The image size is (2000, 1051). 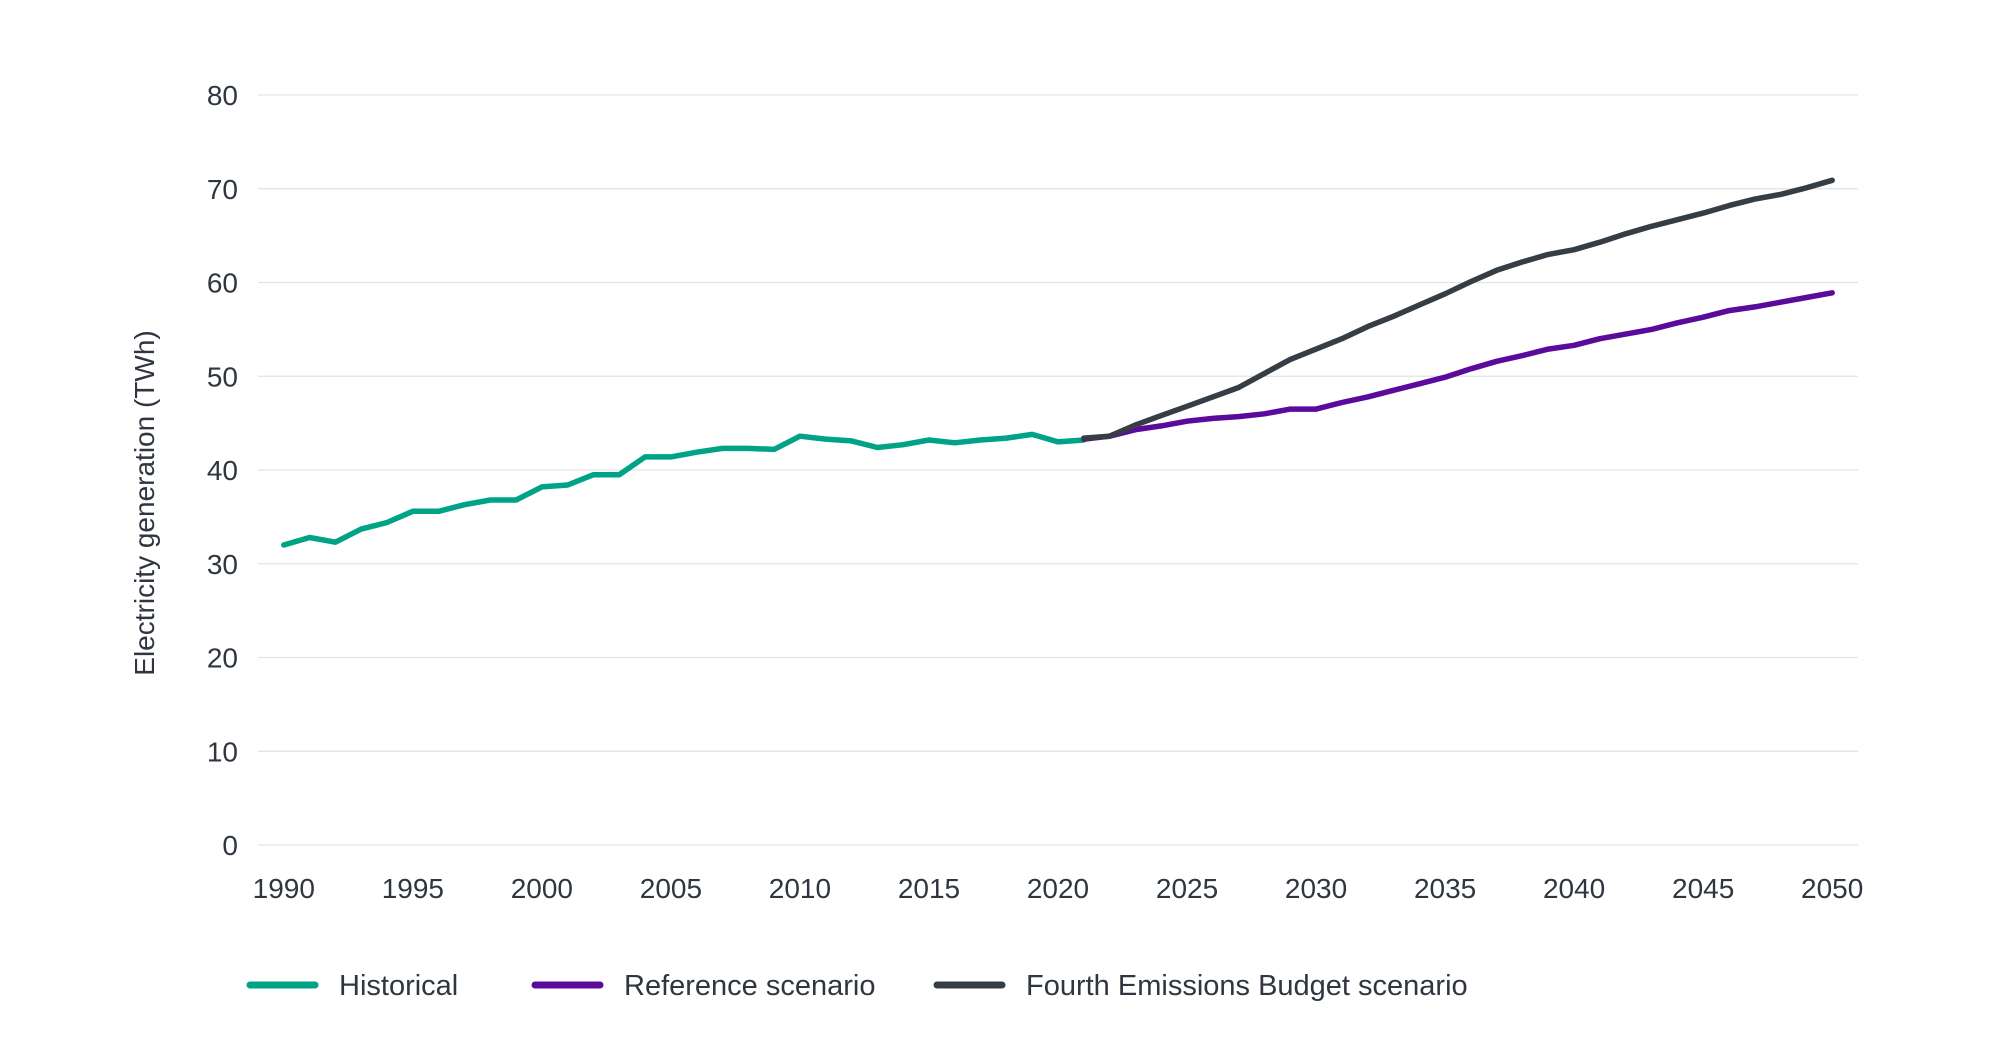 What do you see at coordinates (222, 376) in the screenshot?
I see `y-tick-label: 50` at bounding box center [222, 376].